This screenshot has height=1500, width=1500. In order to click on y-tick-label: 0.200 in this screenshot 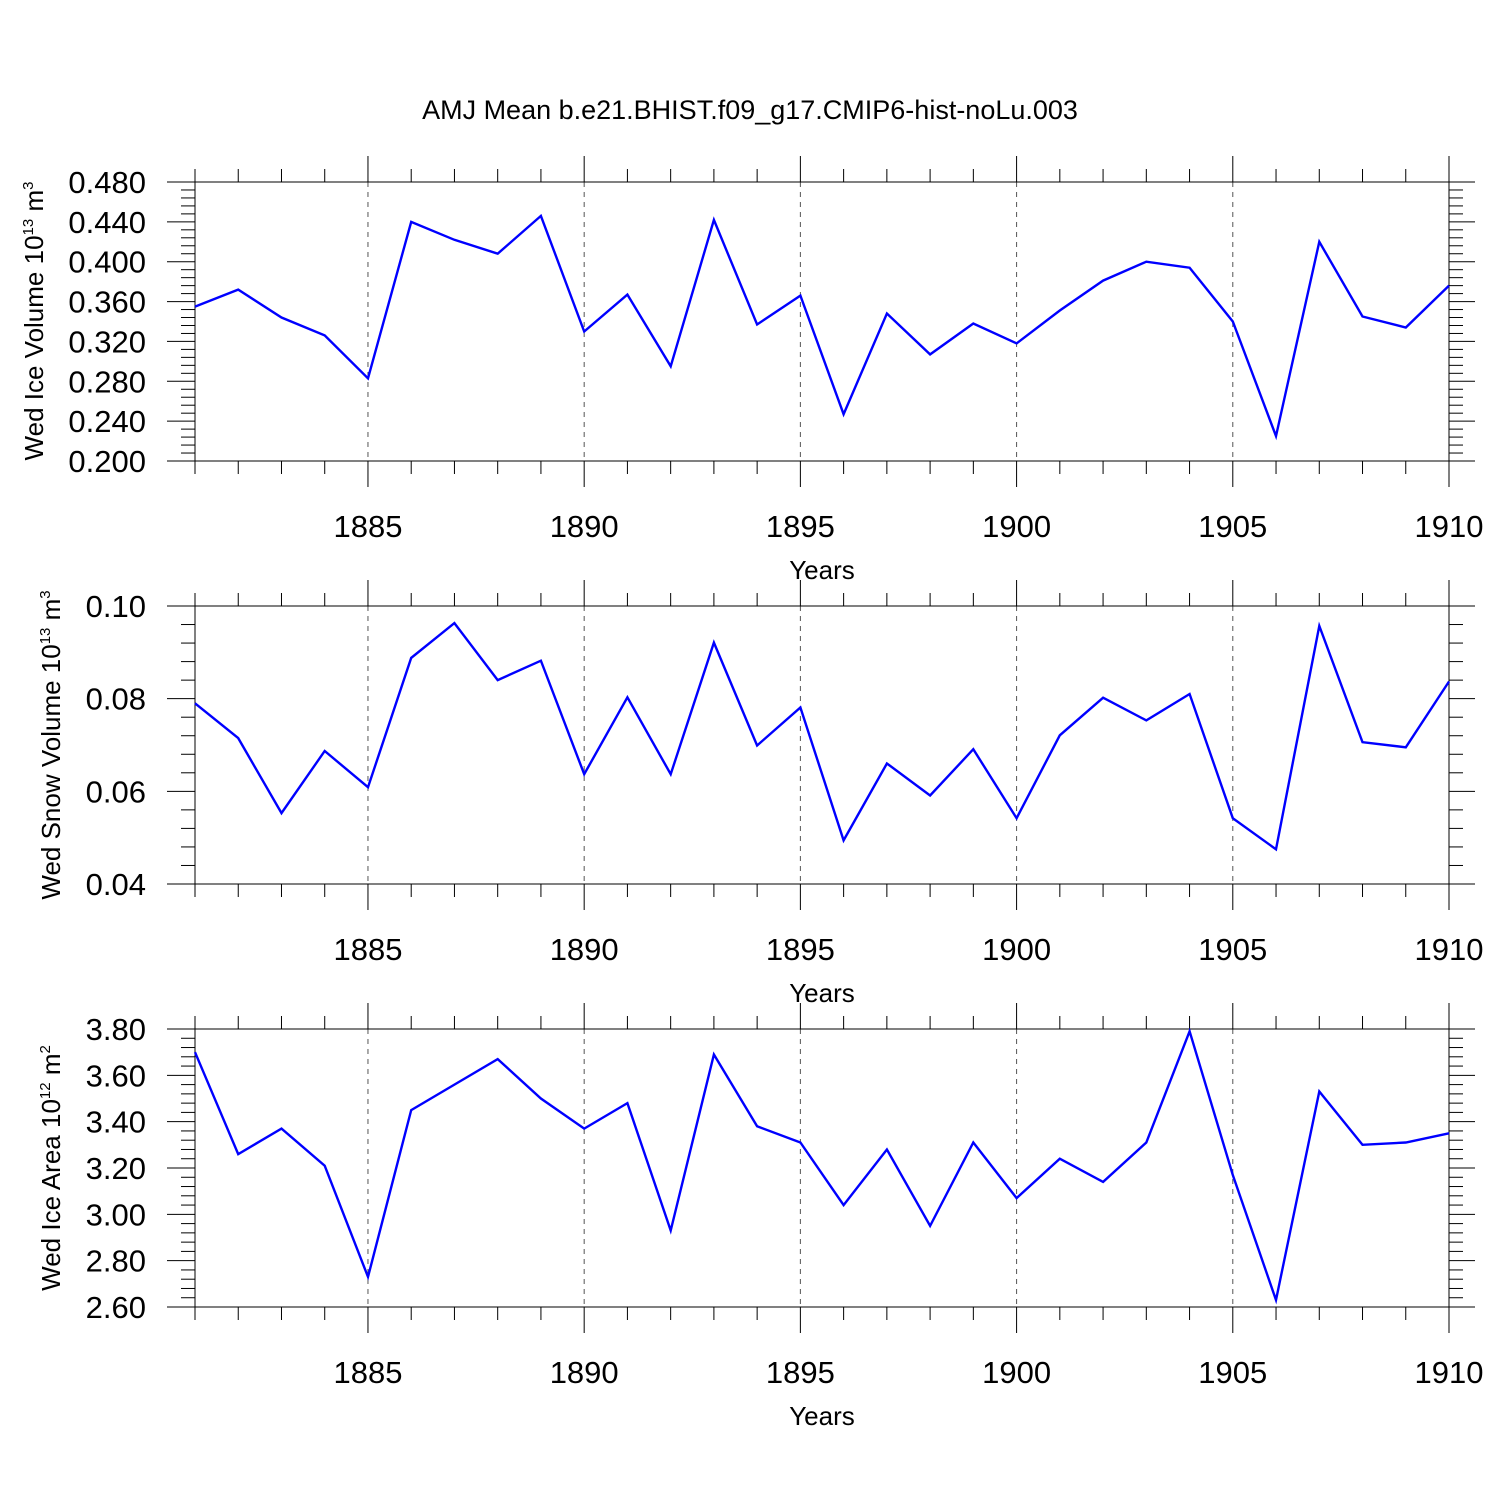, I will do `click(107, 461)`.